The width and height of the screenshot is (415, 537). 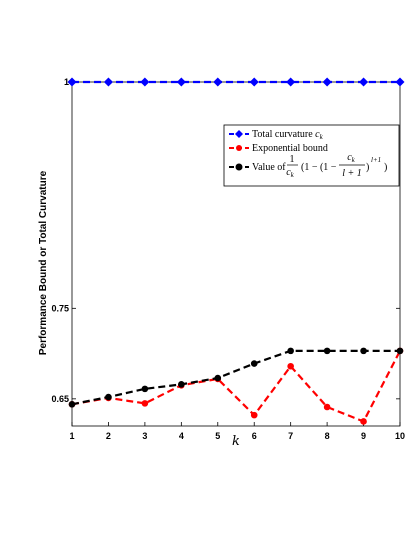 What do you see at coordinates (239, 148) in the screenshot?
I see `legend-marker-red` at bounding box center [239, 148].